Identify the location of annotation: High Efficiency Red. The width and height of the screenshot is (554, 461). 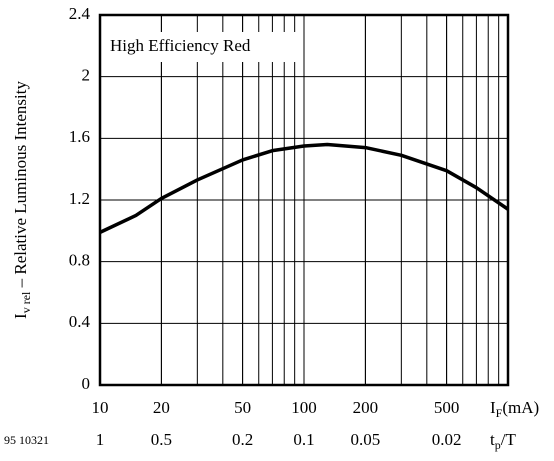
(180, 45).